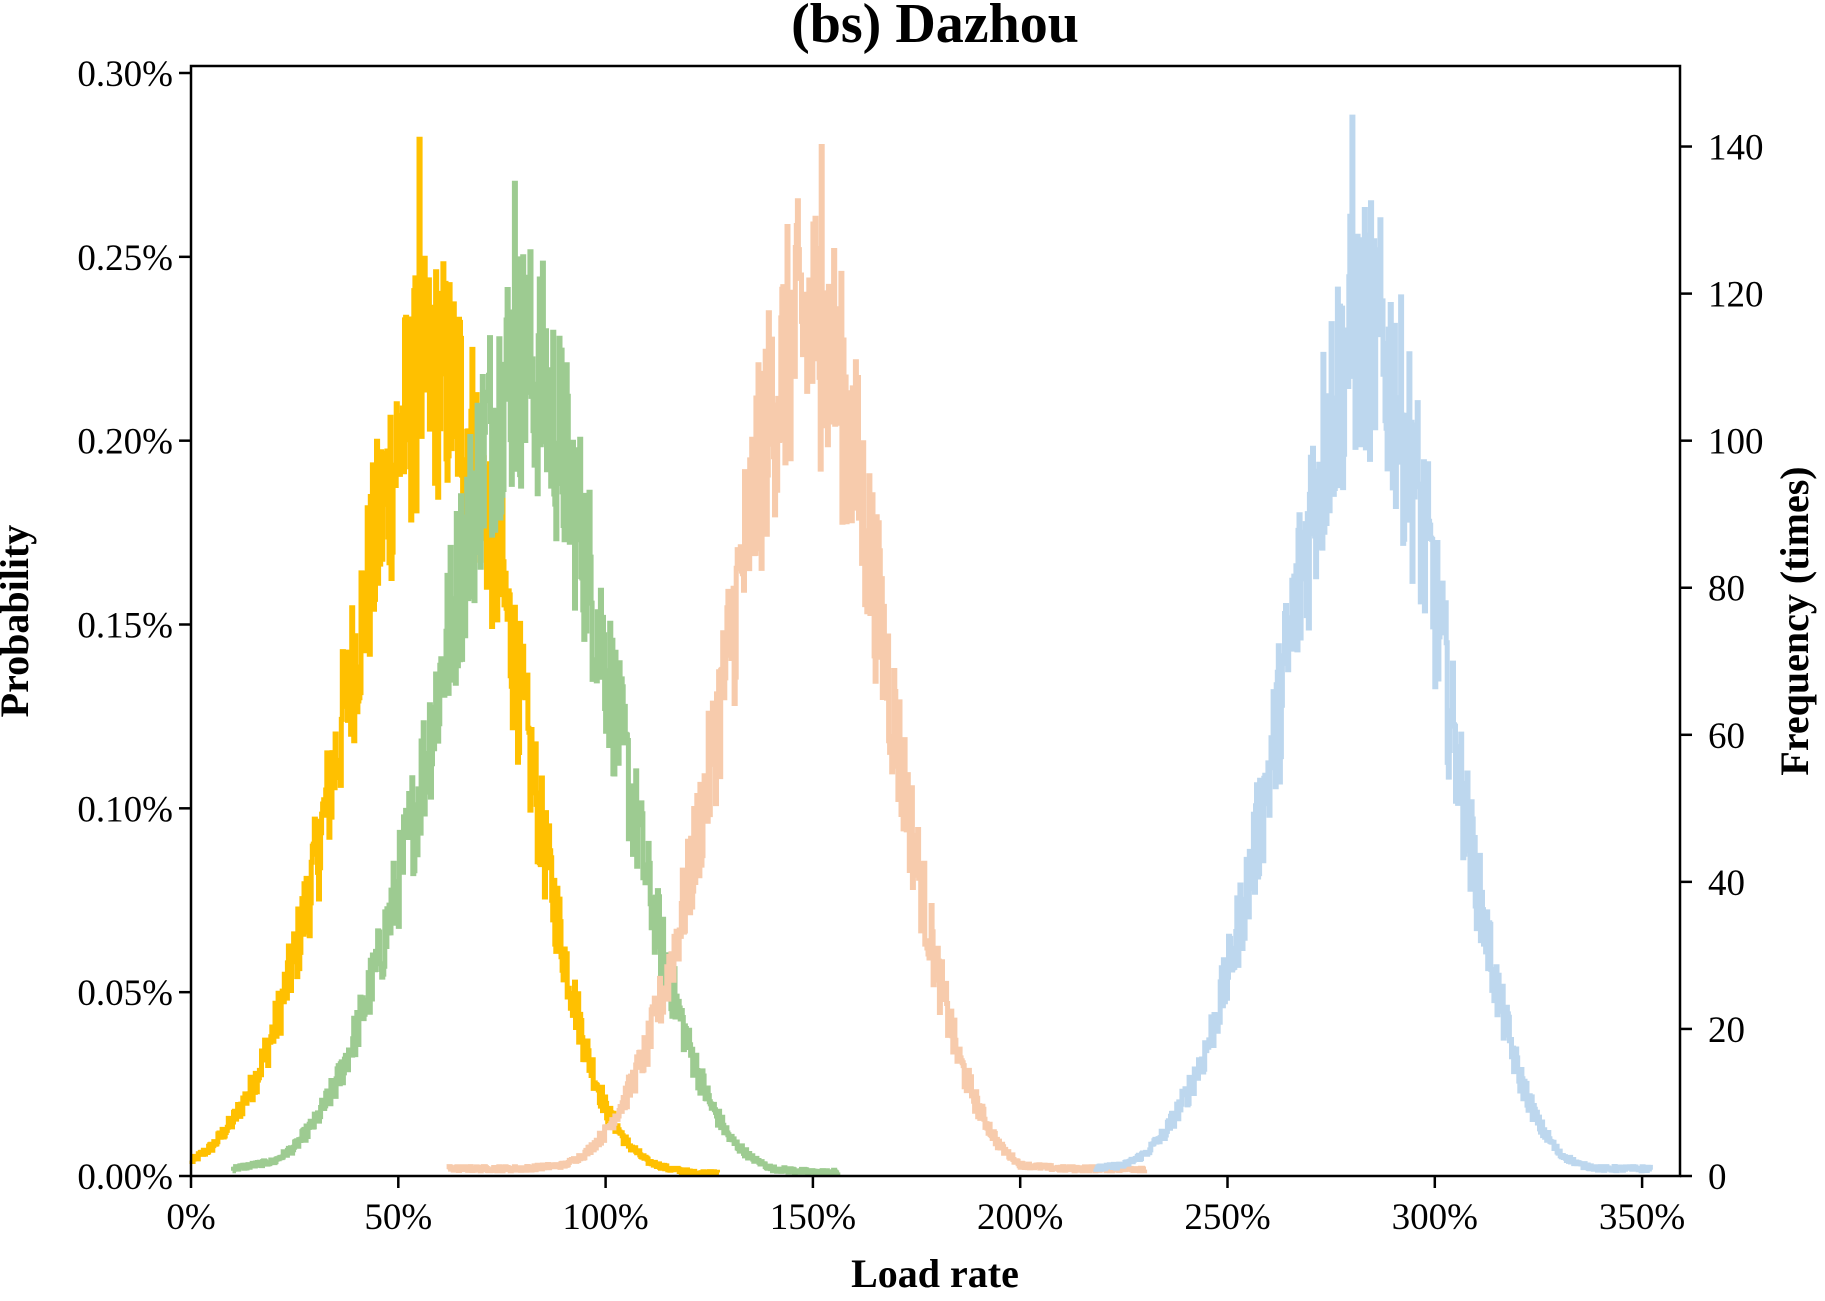  I want to click on y-right-tick-label: 100, so click(1736, 442).